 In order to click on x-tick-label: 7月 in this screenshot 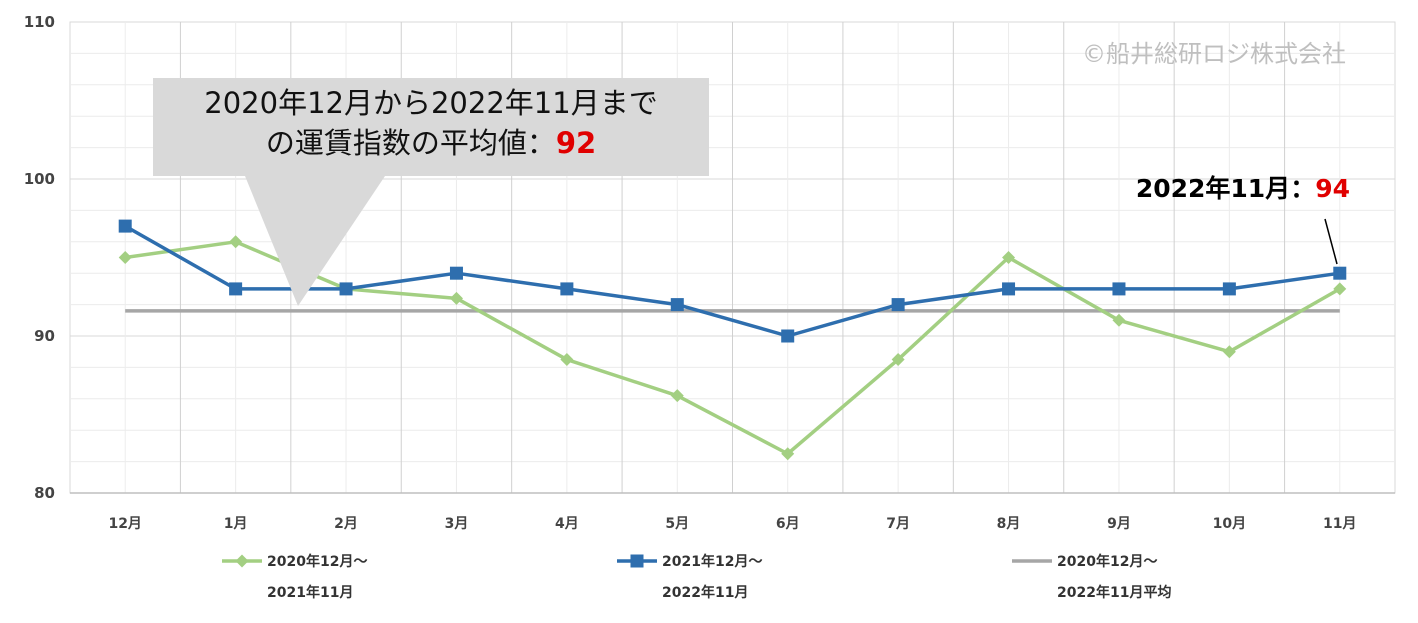, I will do `click(898, 524)`.